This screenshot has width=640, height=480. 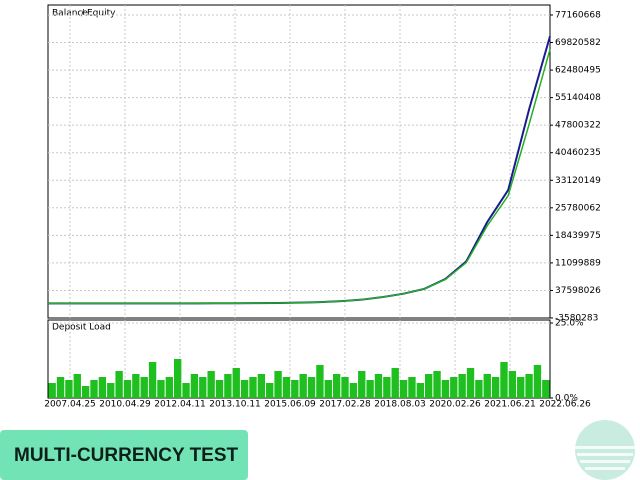 What do you see at coordinates (605, 450) in the screenshot?
I see `logo` at bounding box center [605, 450].